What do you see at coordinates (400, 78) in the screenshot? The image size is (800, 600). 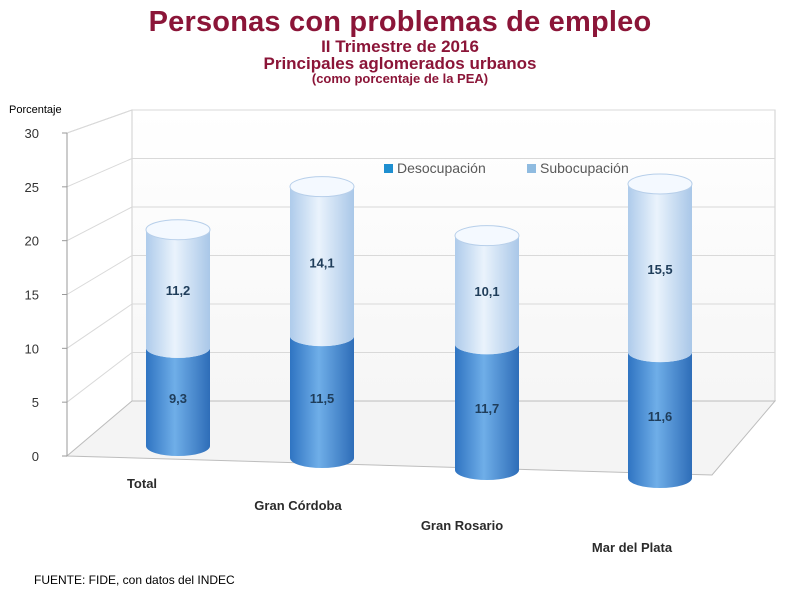 I see `chart-subtitle-unit: (como porcentaje de la PEA)` at bounding box center [400, 78].